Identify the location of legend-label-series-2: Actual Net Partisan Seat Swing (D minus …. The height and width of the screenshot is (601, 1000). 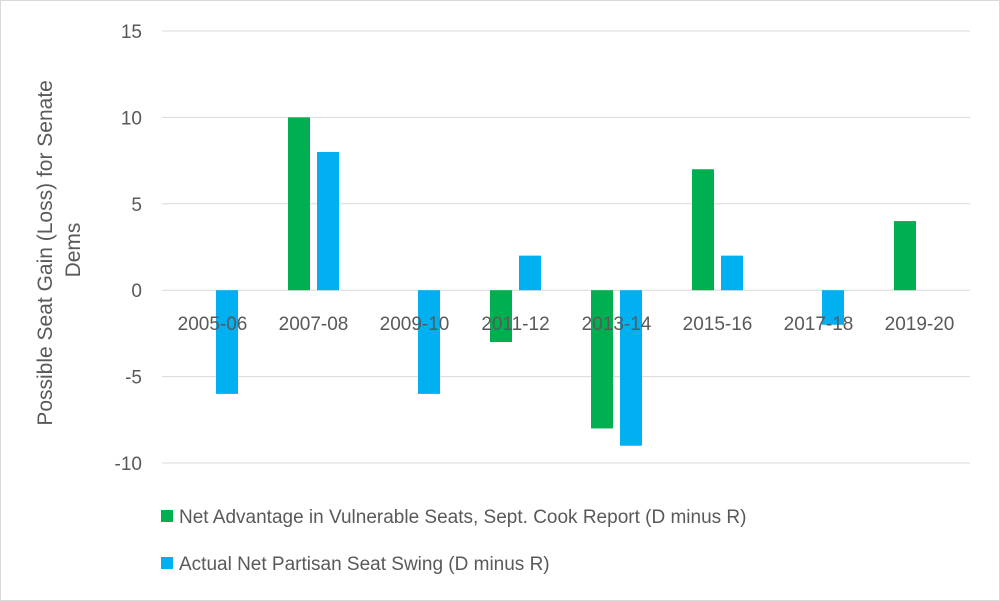
(364, 564).